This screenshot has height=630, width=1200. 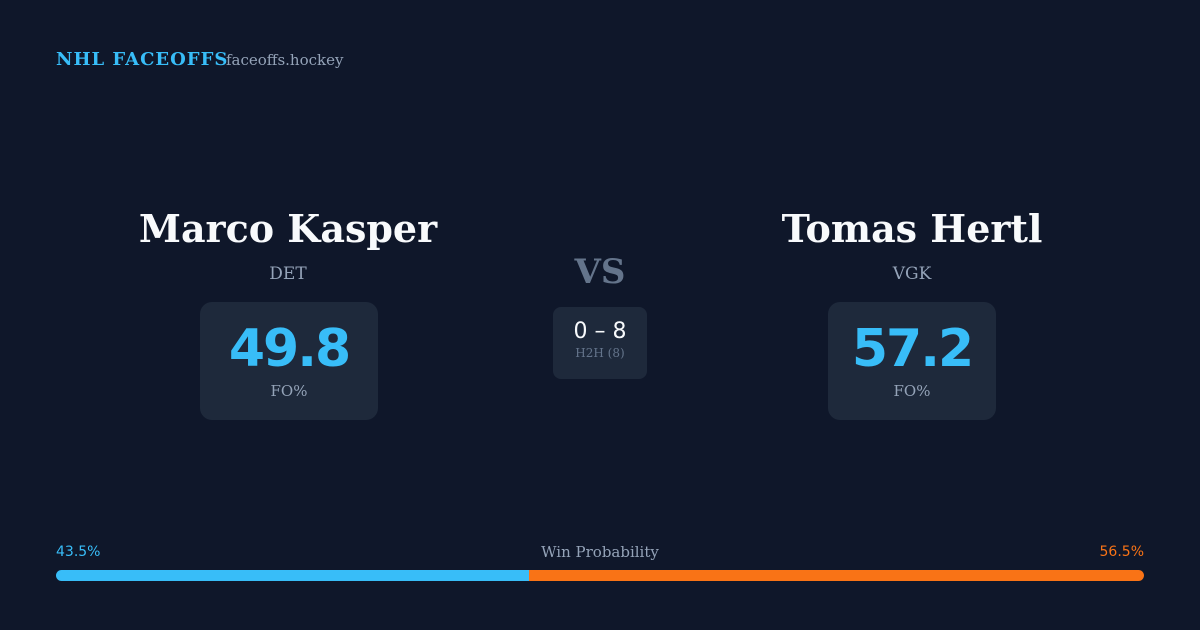 I want to click on h2h-label: H2H (8), so click(x=600, y=353).